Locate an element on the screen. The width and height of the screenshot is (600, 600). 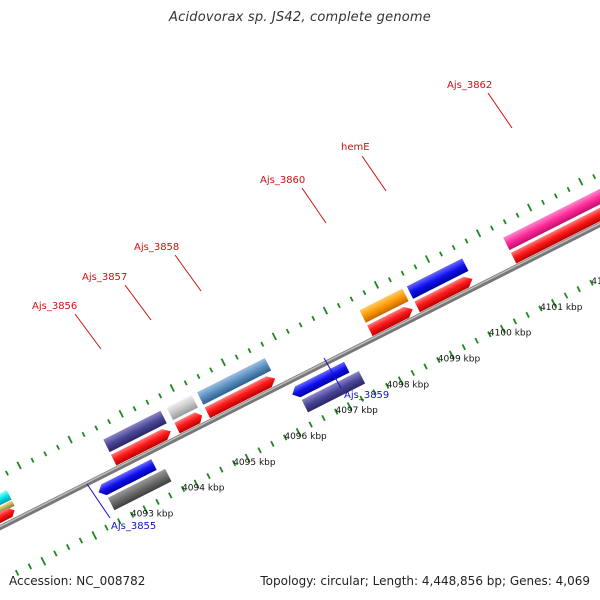
scale-label: 4100 kbp is located at coordinates (510, 334).